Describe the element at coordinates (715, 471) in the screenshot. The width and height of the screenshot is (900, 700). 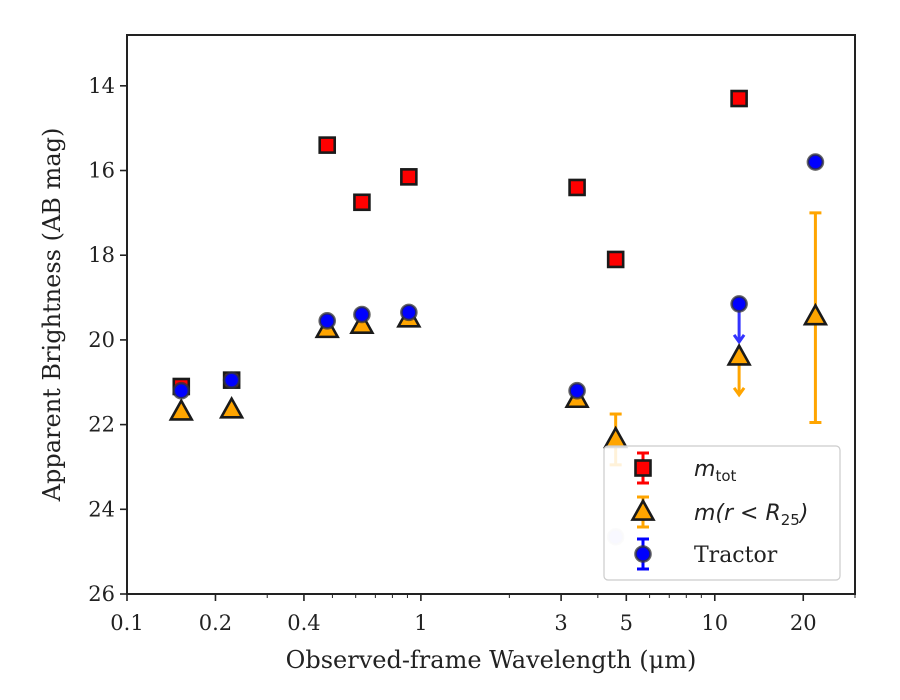
I see `legend-label: mtot` at that location.